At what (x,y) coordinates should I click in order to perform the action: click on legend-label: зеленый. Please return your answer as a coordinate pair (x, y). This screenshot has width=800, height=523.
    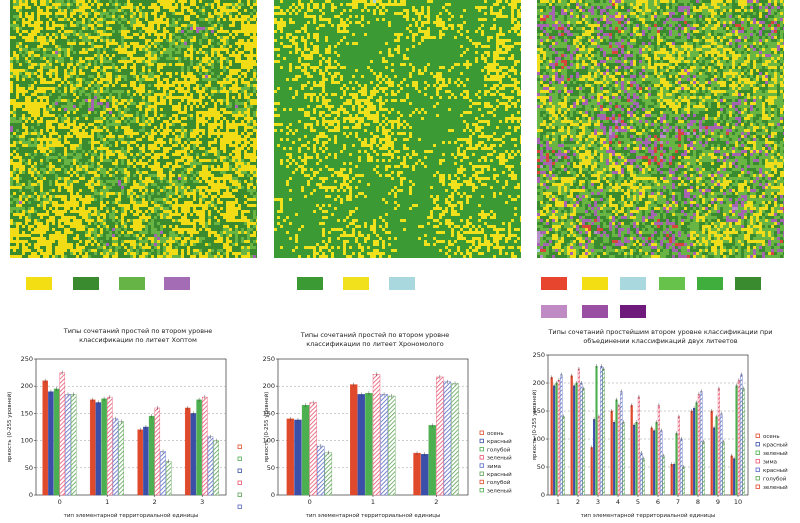
    Looking at the image, I should click on (775, 487).